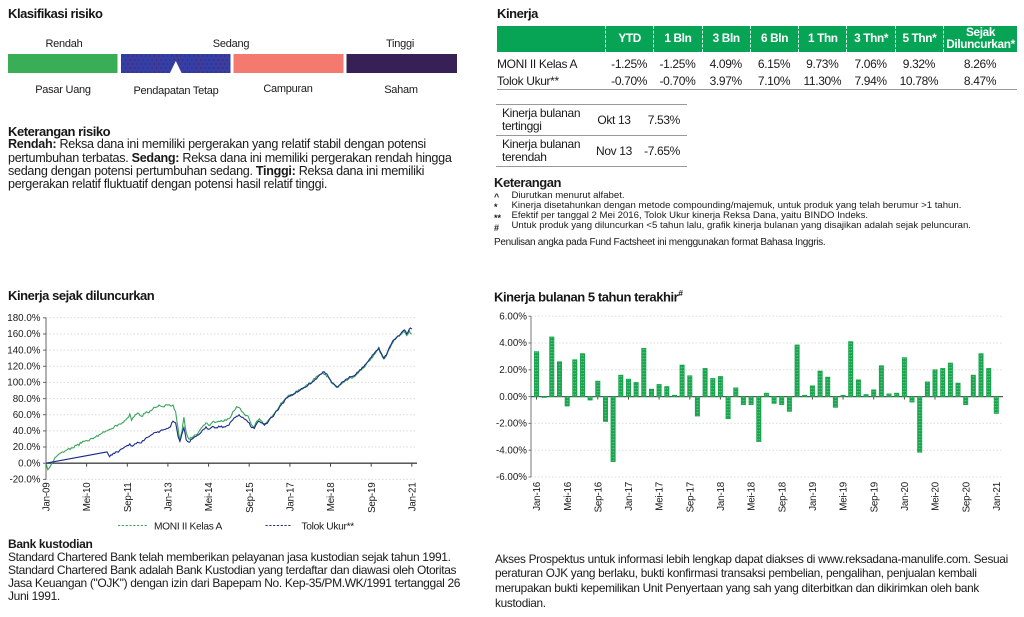 This screenshot has width=1024, height=617. What do you see at coordinates (24, 383) in the screenshot?
I see `svg-text: 100.0%` at bounding box center [24, 383].